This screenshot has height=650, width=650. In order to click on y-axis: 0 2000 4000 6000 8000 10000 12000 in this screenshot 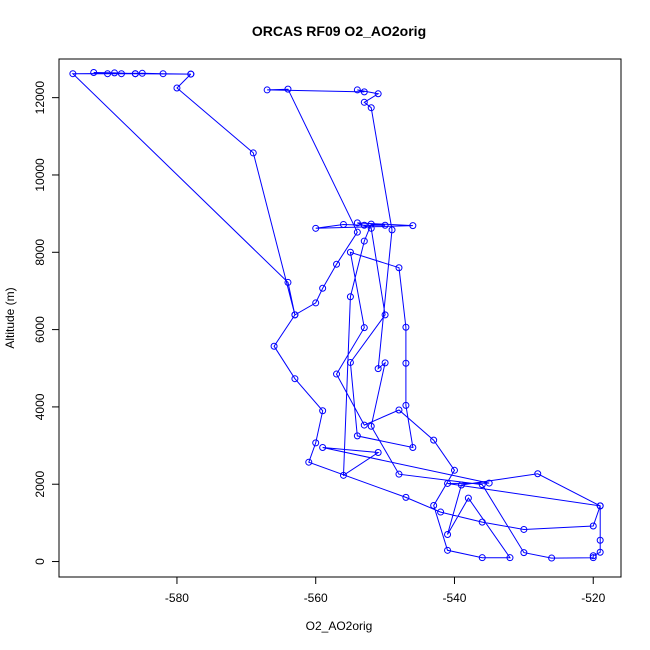, I will do `click(46, 323)`.